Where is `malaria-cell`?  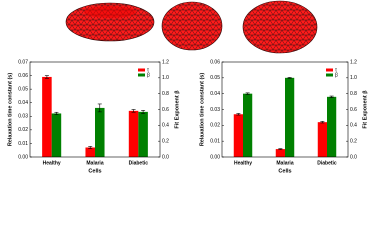
malaria-cell is located at coordinates (192, 26).